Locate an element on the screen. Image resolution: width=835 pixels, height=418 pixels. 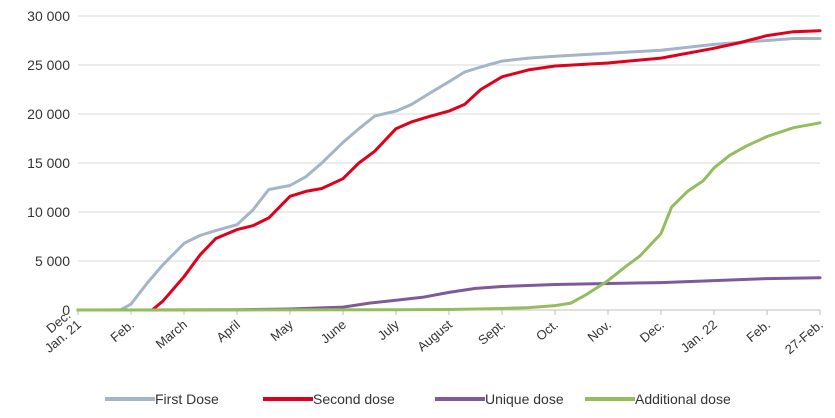
x-tick-label: Jan. 22 is located at coordinates (699, 336).